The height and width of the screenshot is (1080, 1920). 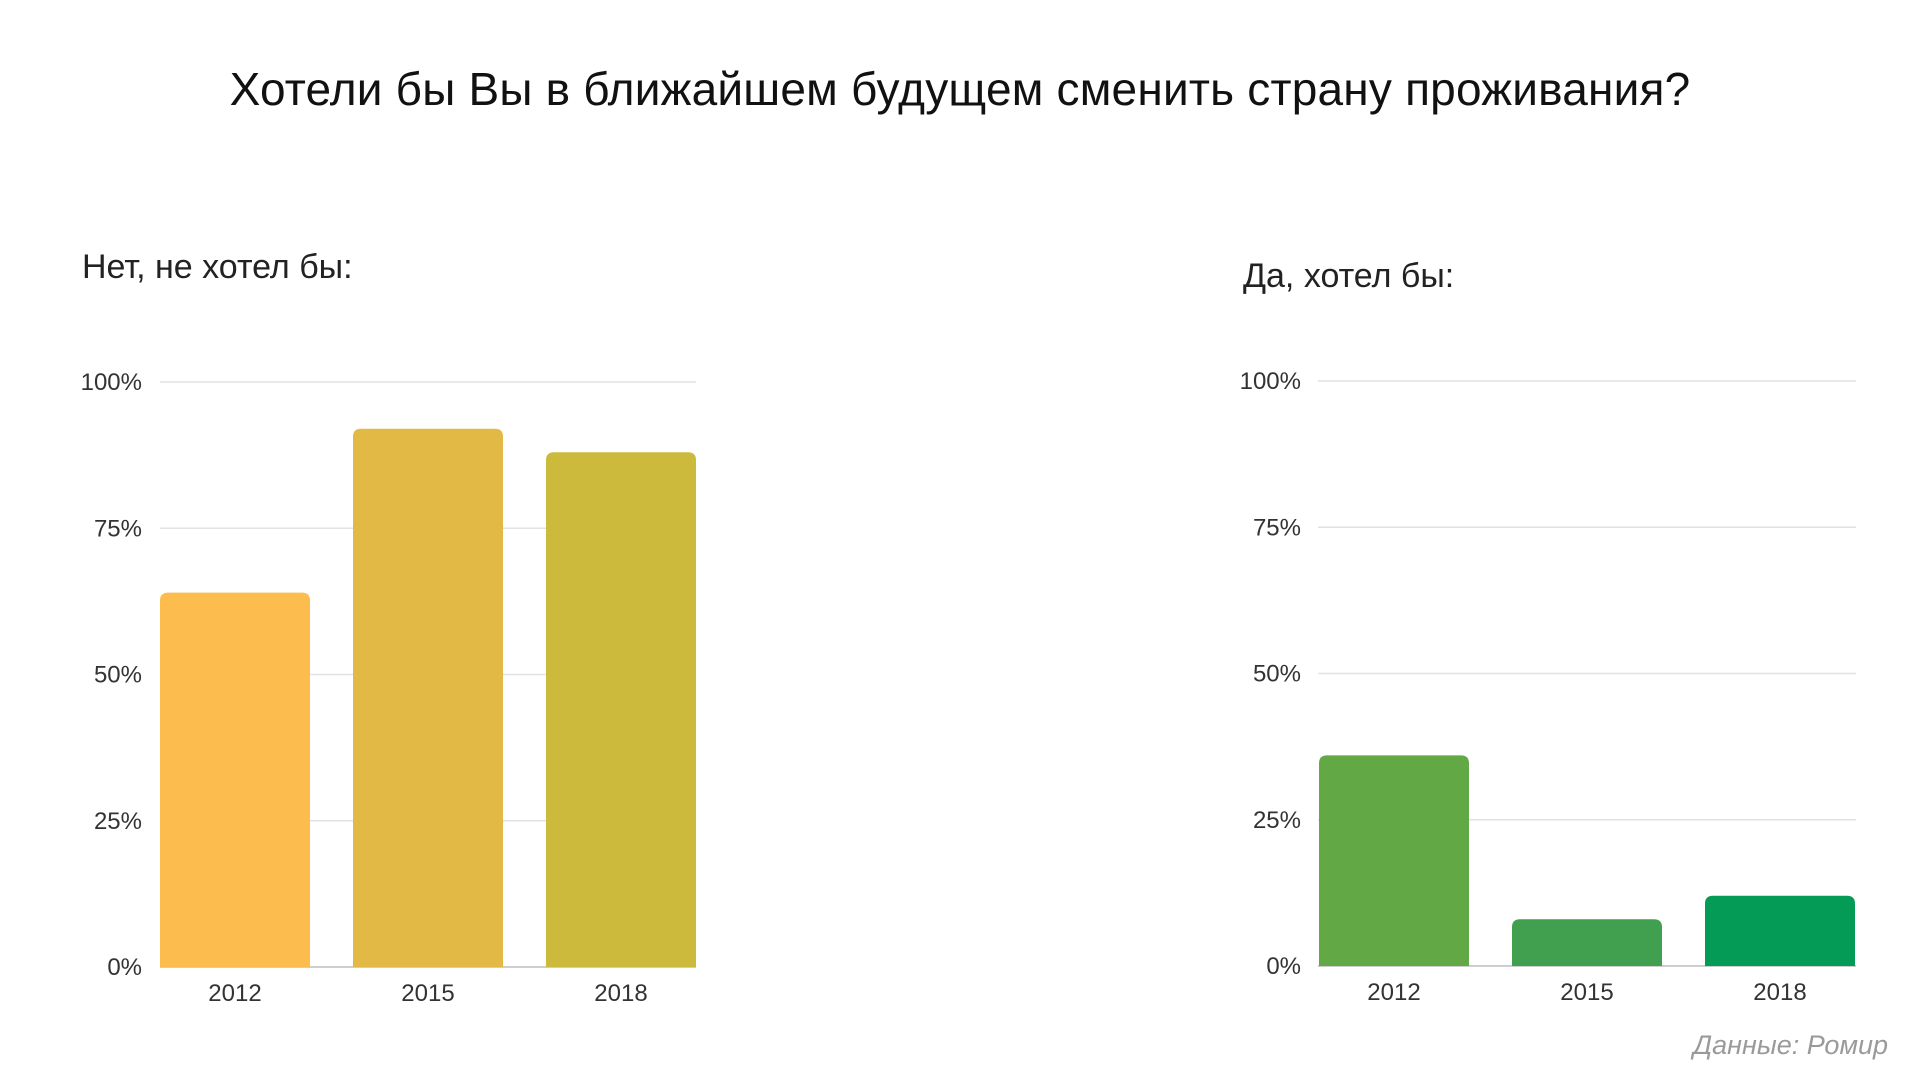 I want to click on chart-subtitle: Да, хотел бы:, so click(x=1348, y=276).